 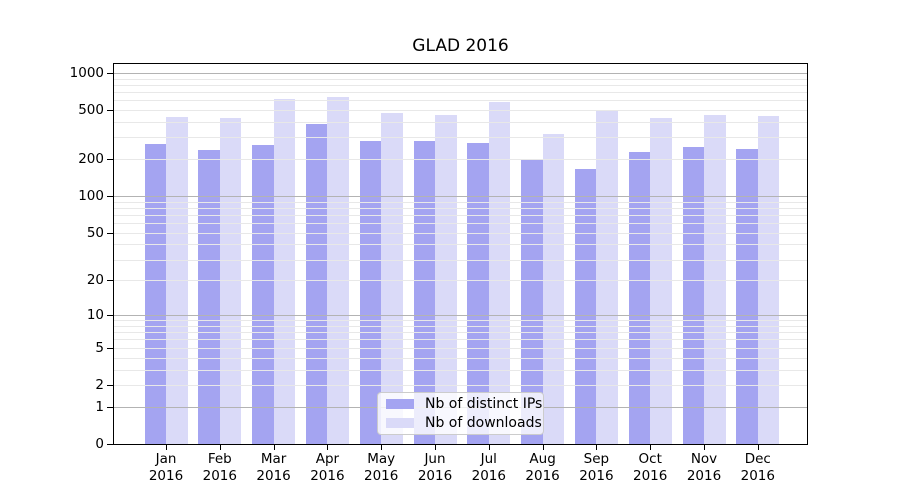 I want to click on x-tick-label-jun: Jun 2016, so click(x=435, y=467).